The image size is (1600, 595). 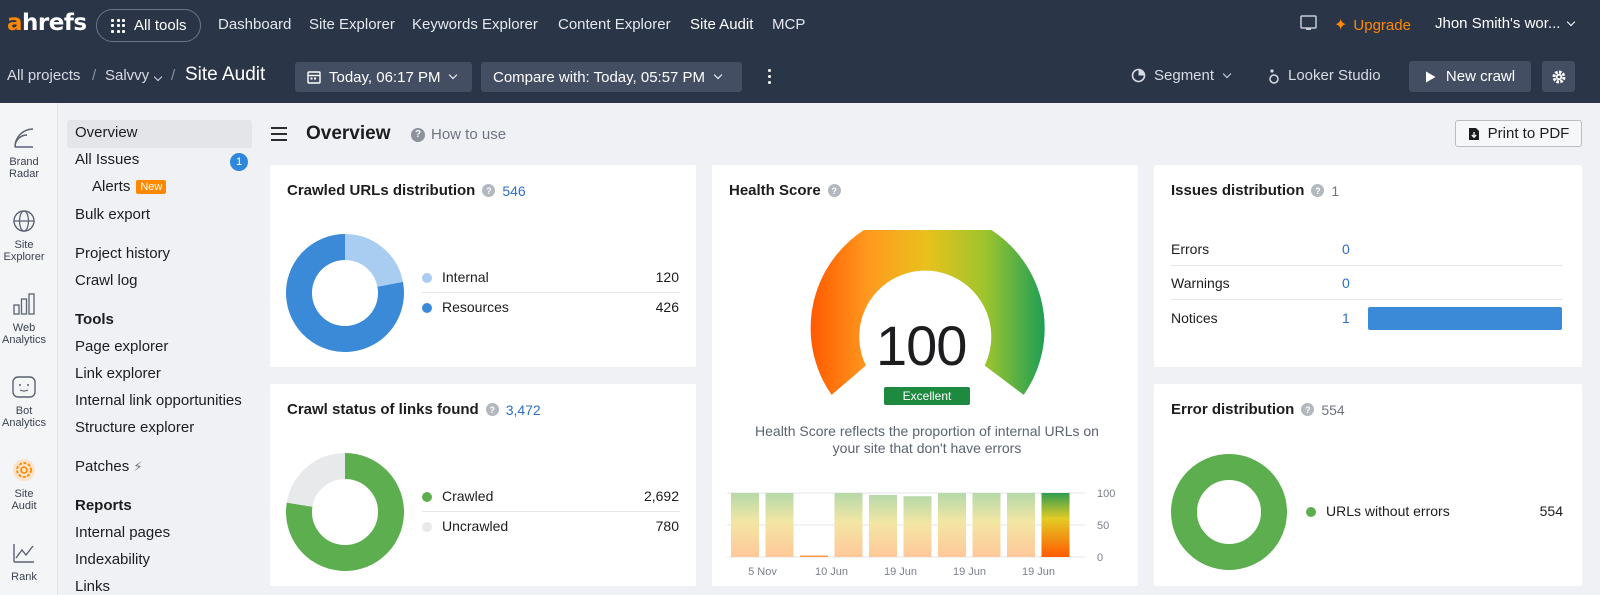 What do you see at coordinates (1518, 133) in the screenshot?
I see `print-to-pdf-button: Print to PDF` at bounding box center [1518, 133].